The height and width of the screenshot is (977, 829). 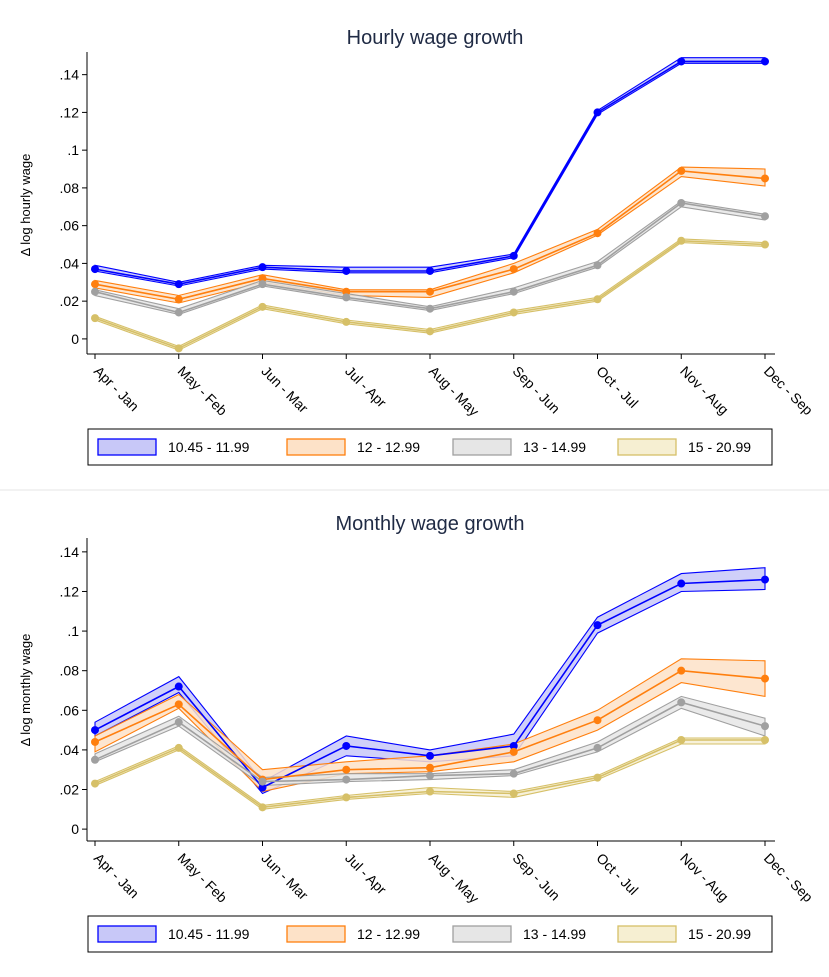 I want to click on x-tick-label: Jul - Apr, so click(x=366, y=874).